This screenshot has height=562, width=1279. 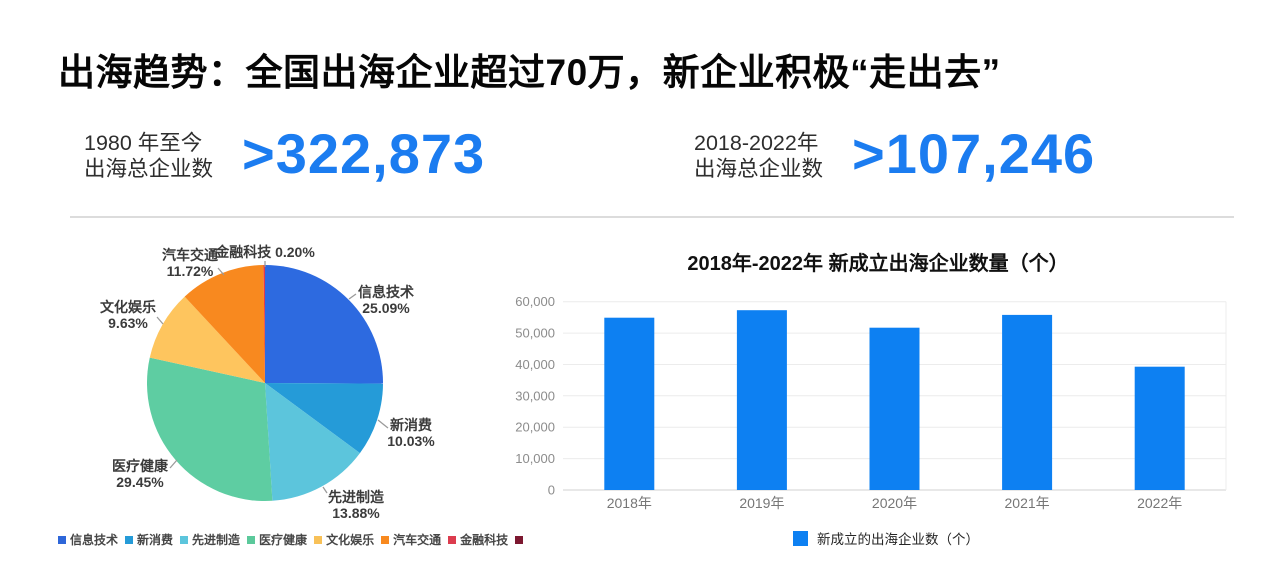 What do you see at coordinates (759, 169) in the screenshot?
I see `stat-2018-2022-label-line2: 出海总企业数` at bounding box center [759, 169].